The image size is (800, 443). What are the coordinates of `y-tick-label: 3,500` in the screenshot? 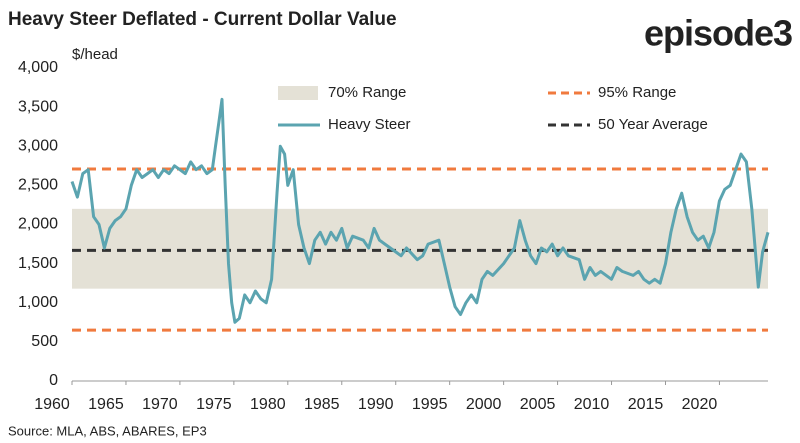 It's located at (38, 106).